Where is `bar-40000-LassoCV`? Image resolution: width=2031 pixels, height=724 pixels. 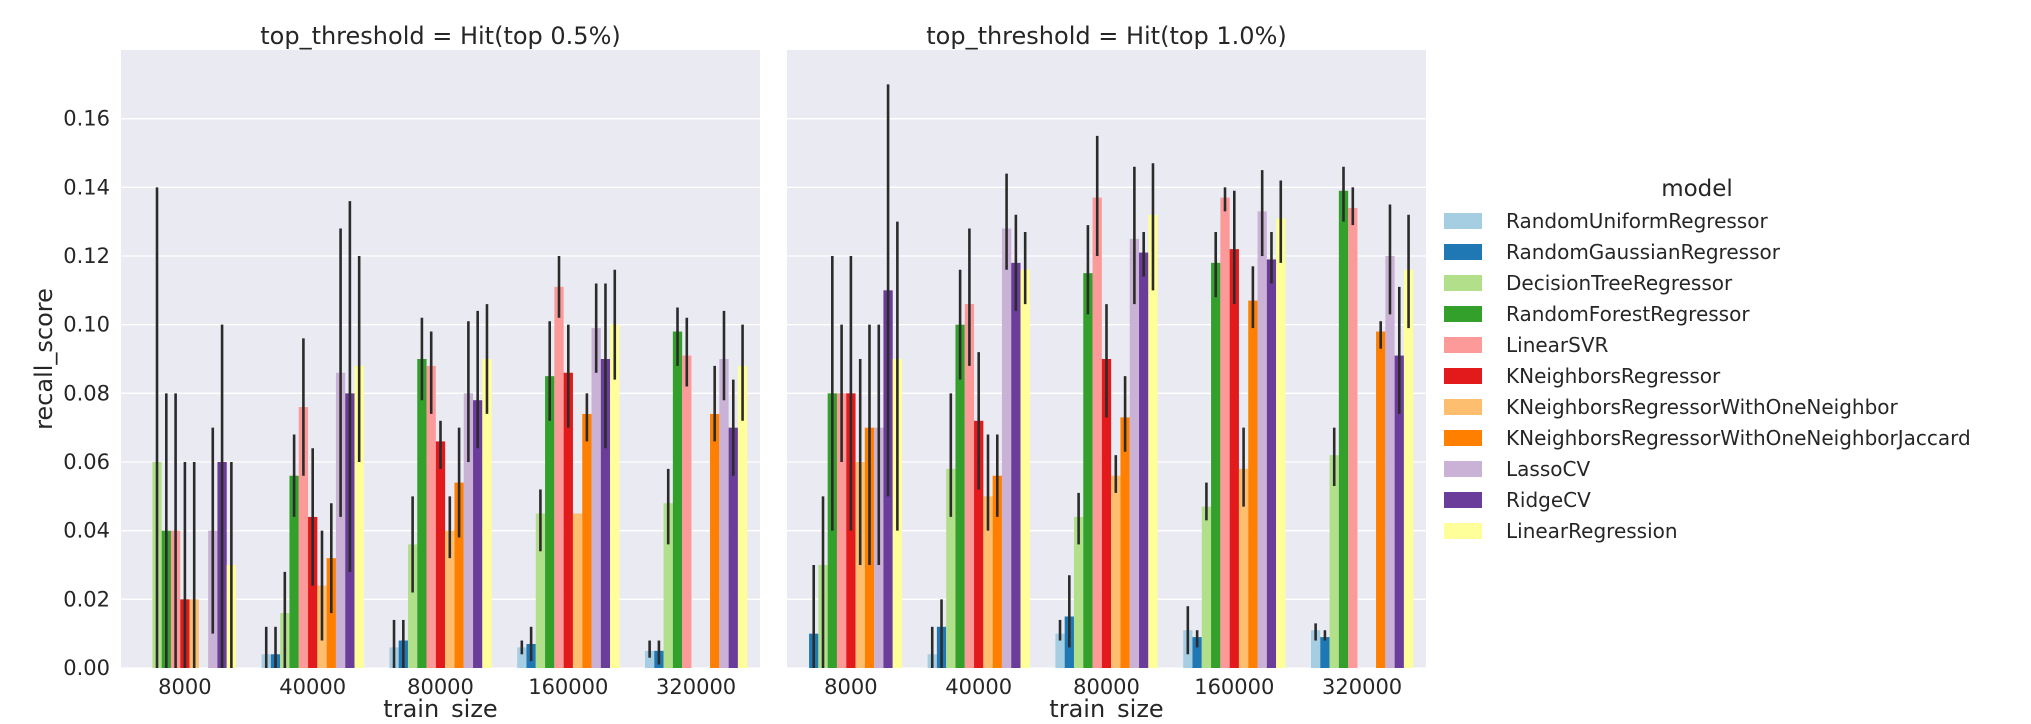
bar-40000-LassoCV is located at coordinates (1006, 448).